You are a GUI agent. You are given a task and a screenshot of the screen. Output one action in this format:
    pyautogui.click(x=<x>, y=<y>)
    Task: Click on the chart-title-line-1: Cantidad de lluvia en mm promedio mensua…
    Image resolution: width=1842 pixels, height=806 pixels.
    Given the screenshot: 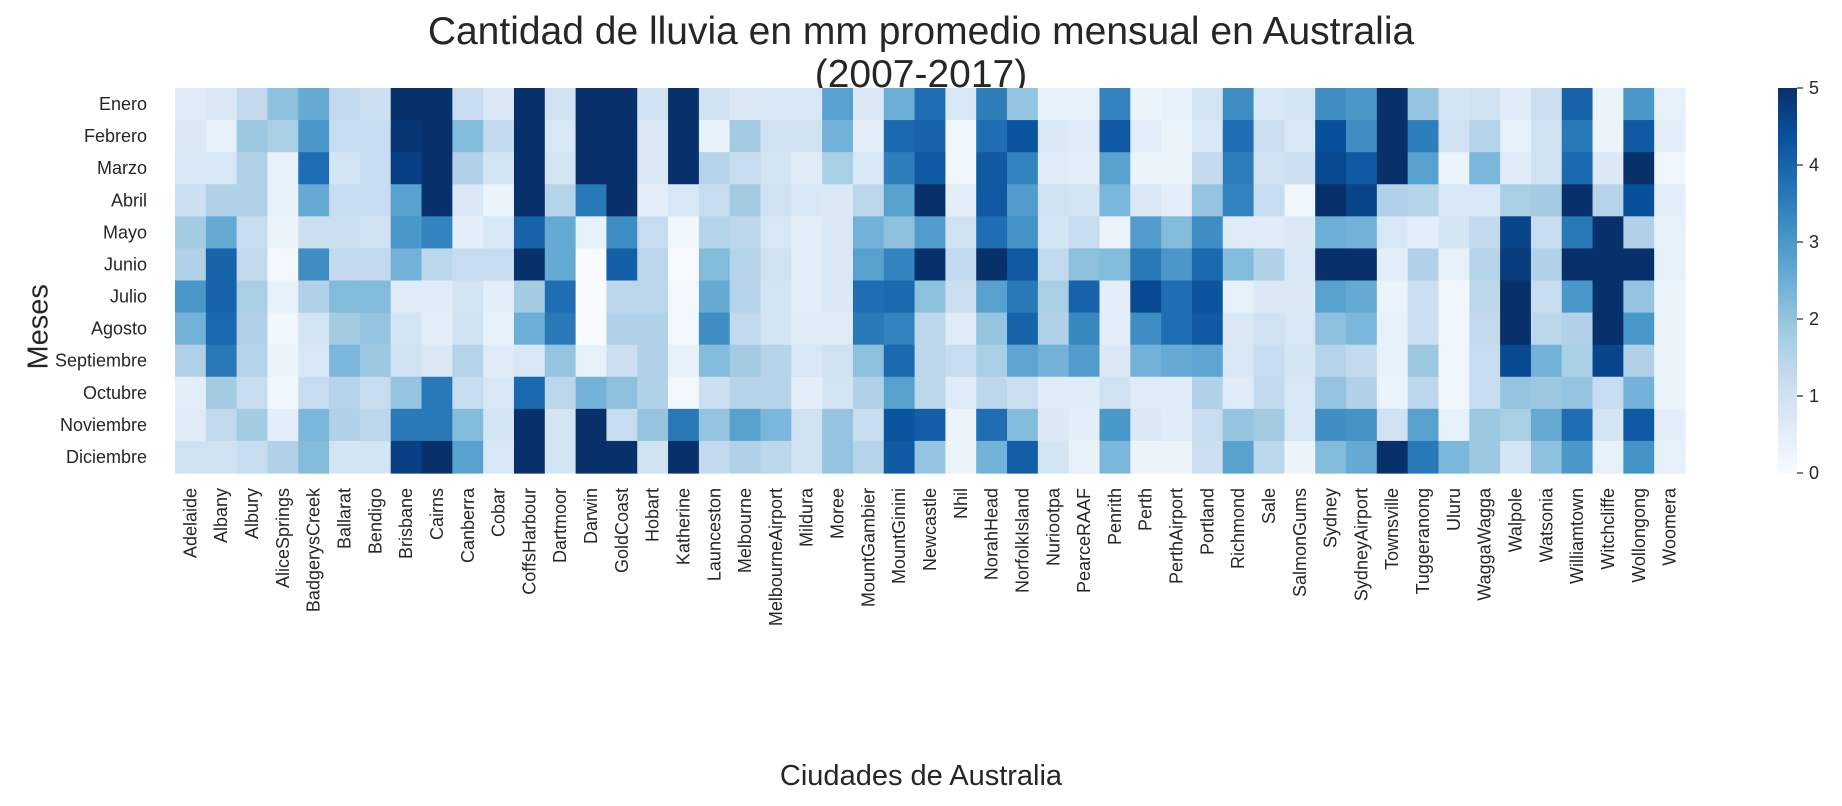 What is the action you would take?
    pyautogui.click(x=921, y=31)
    